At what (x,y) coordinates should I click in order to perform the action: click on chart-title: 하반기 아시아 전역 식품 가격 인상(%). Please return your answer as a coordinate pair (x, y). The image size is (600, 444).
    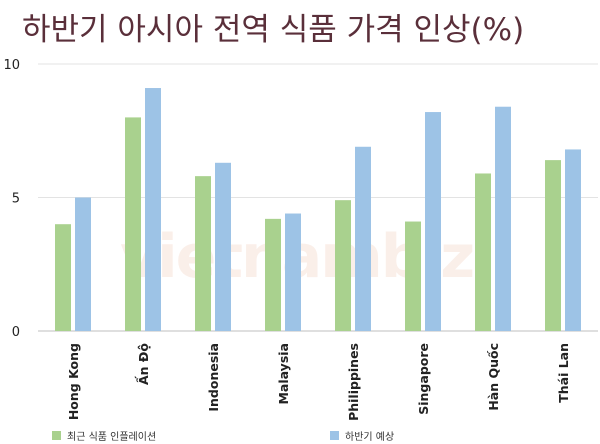
    Looking at the image, I should click on (273, 30).